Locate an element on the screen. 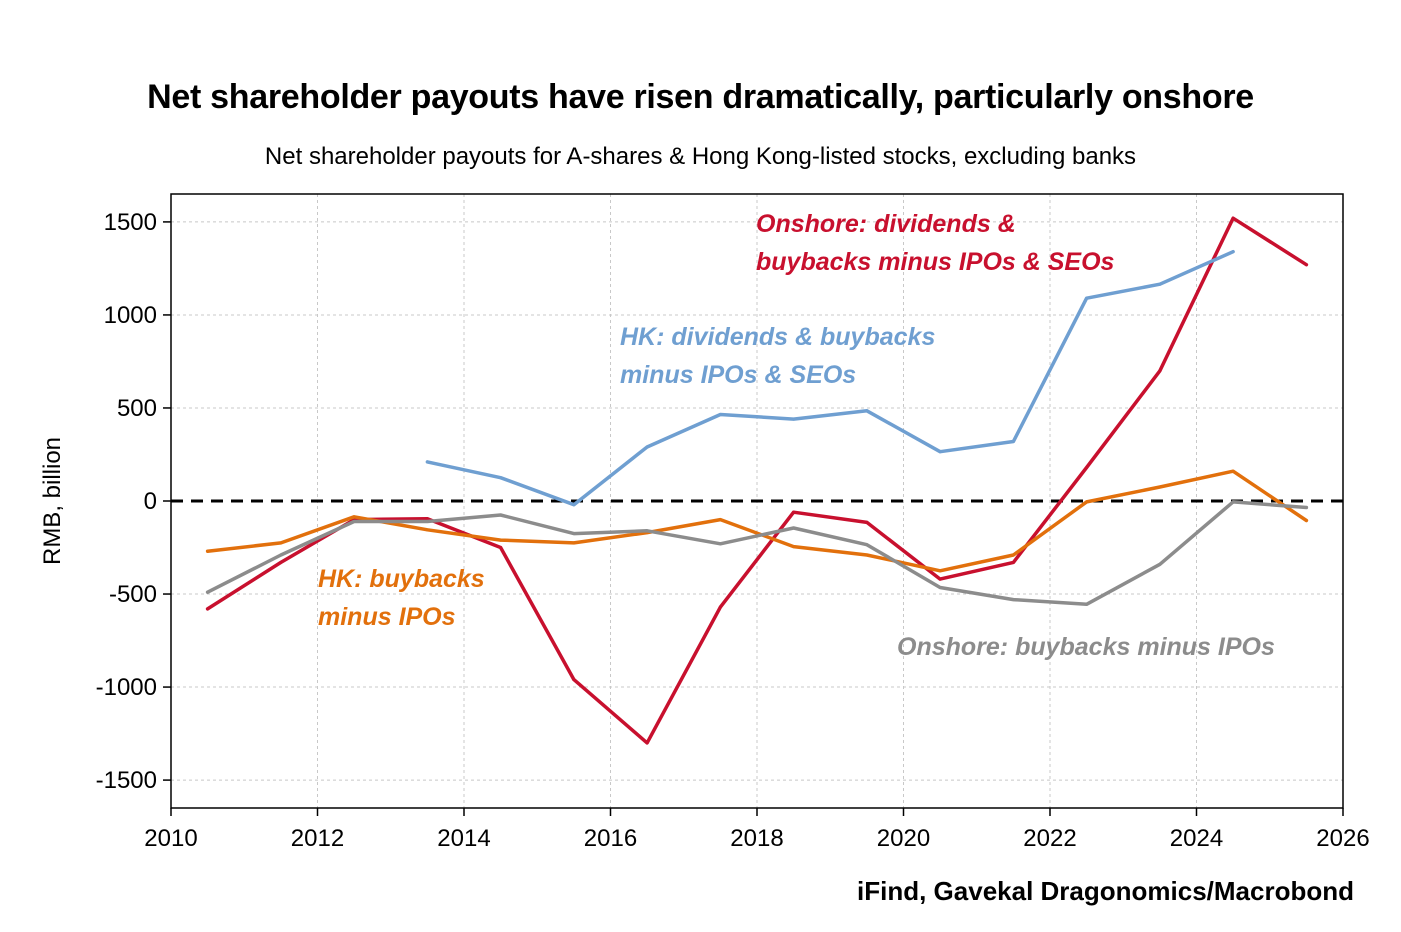 This screenshot has width=1401, height=932. y-tick-label: 1500 is located at coordinates (130, 222).